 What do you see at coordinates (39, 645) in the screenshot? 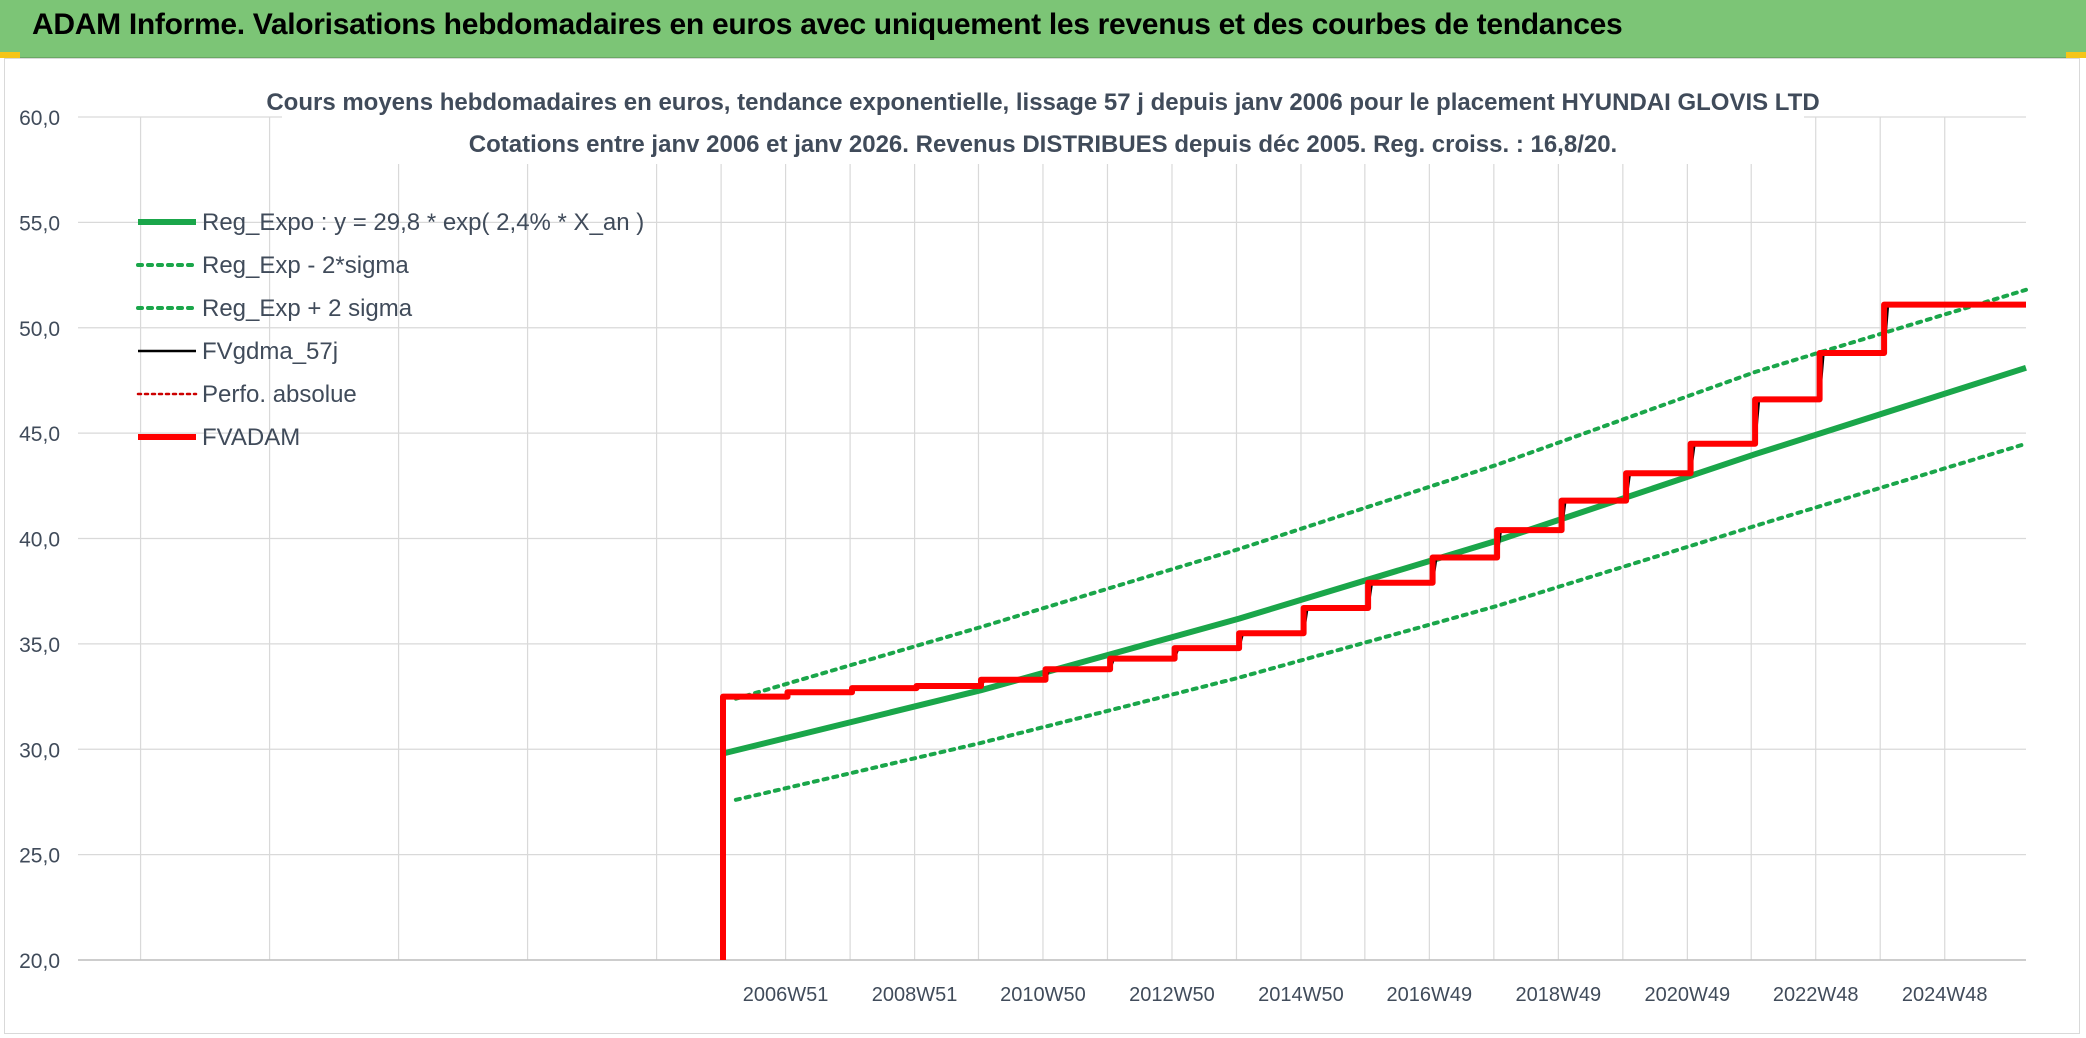
I see `y-tick-label: 35,0` at bounding box center [39, 645].